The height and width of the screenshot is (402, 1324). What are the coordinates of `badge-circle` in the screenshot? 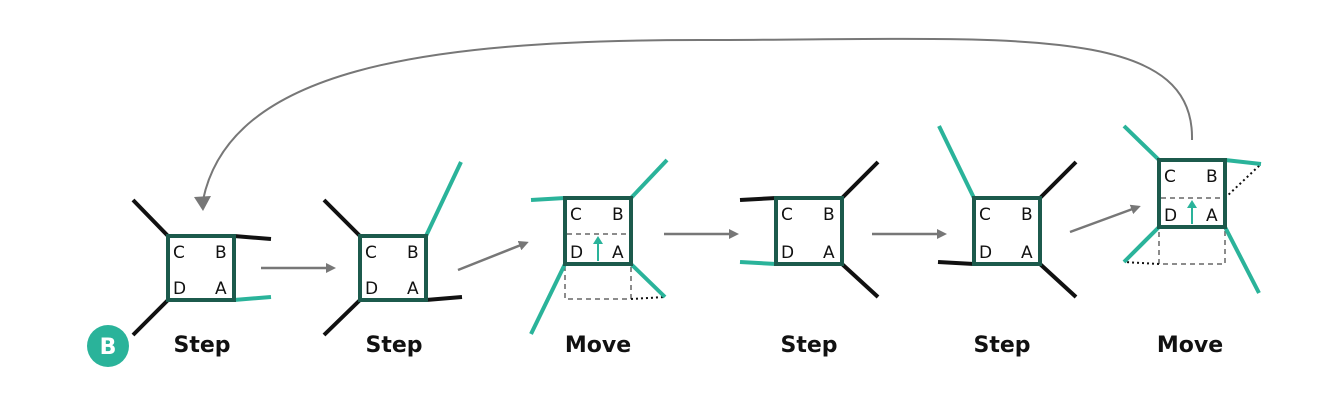 It's located at (108, 346).